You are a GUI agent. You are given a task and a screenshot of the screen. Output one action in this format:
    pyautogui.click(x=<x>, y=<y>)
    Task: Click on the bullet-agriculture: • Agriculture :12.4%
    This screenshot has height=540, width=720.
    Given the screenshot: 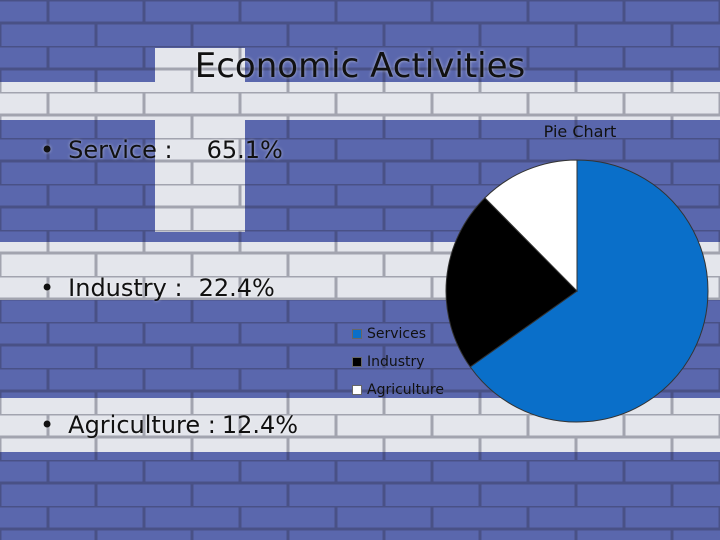 What is the action you would take?
    pyautogui.click(x=169, y=425)
    